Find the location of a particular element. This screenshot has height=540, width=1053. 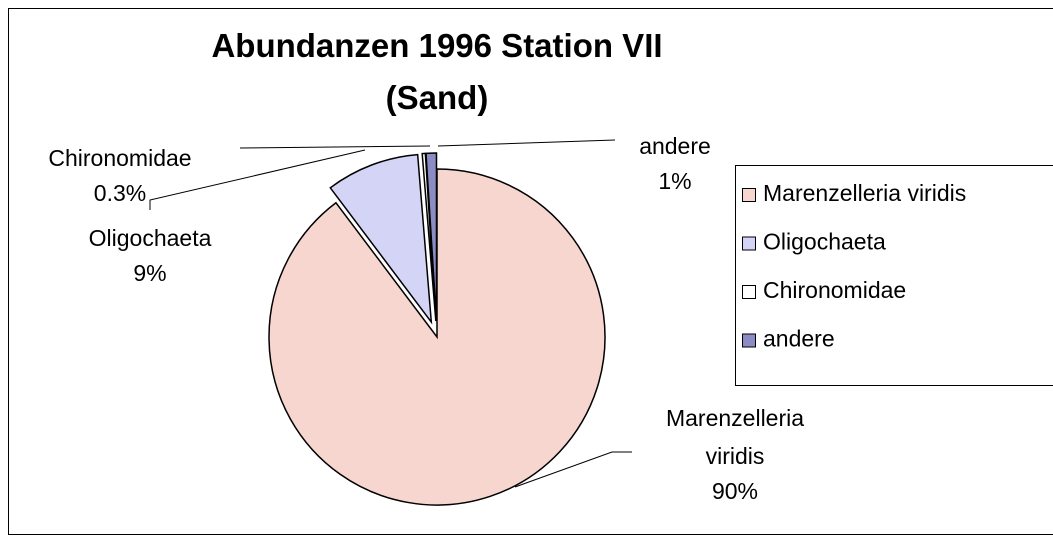

data-label-name-line: Oligochaeta is located at coordinates (150, 238).